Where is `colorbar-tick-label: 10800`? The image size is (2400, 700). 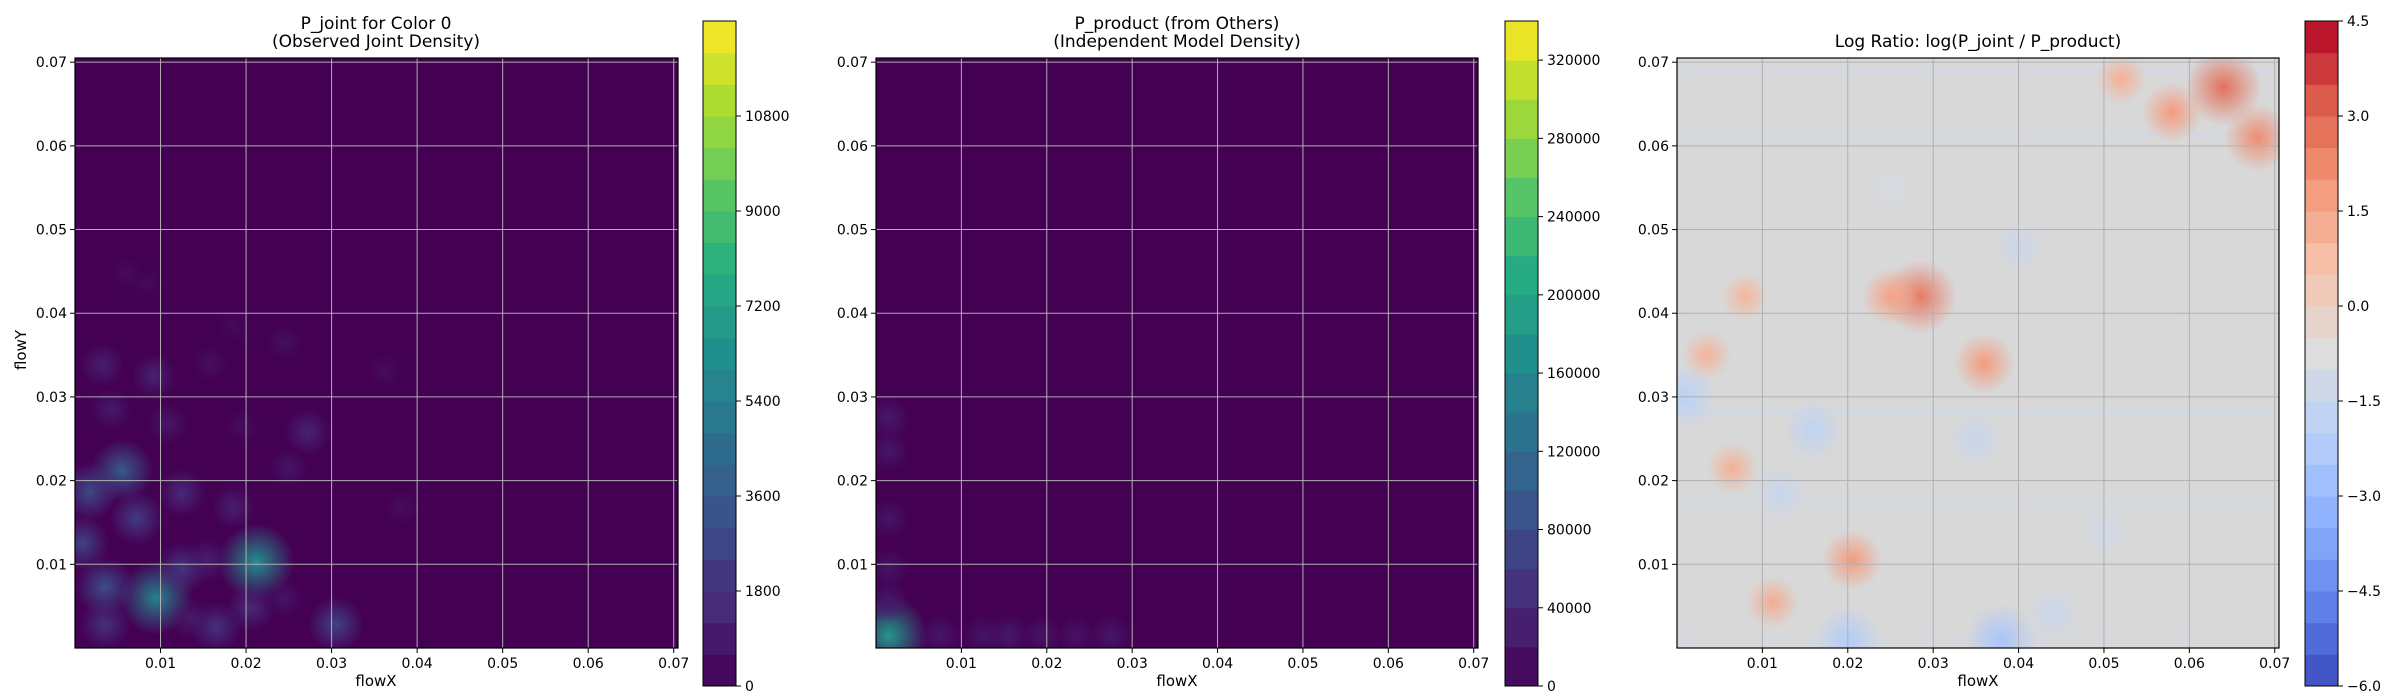 colorbar-tick-label: 10800 is located at coordinates (767, 117).